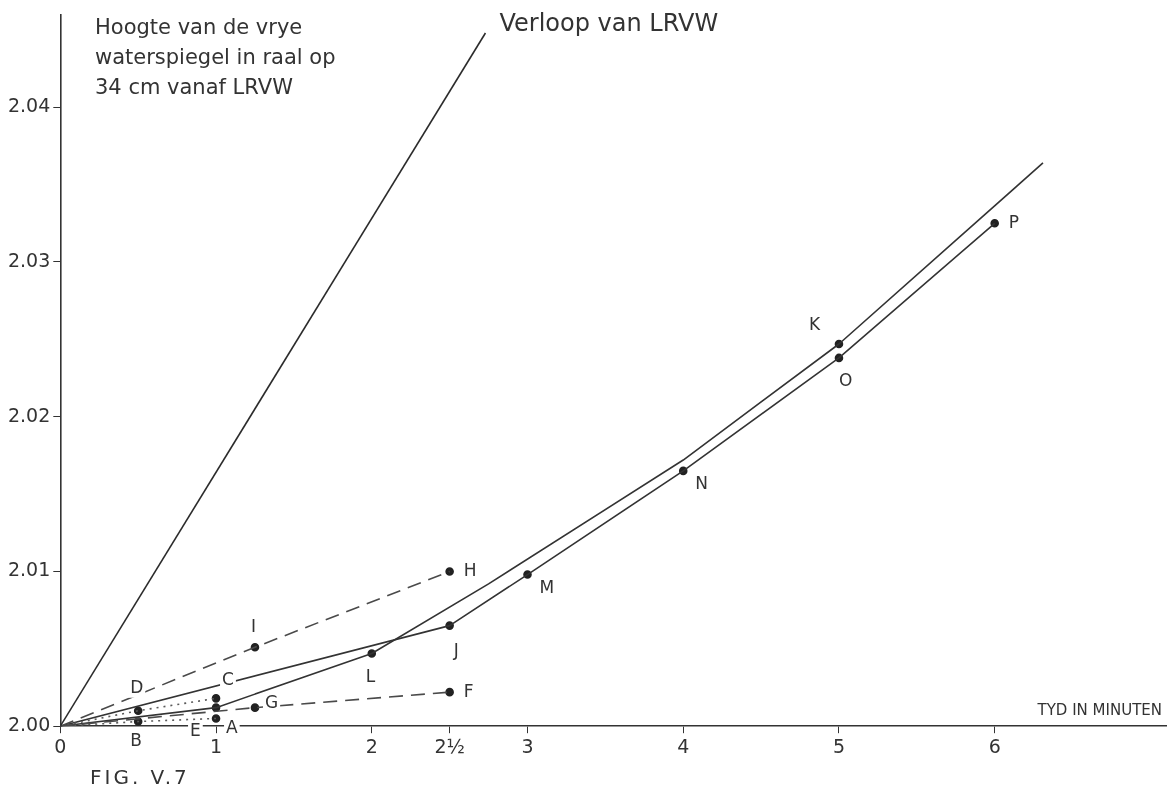  Describe the element at coordinates (29, 569) in the screenshot. I see `y-tick-label: 2.01` at that location.